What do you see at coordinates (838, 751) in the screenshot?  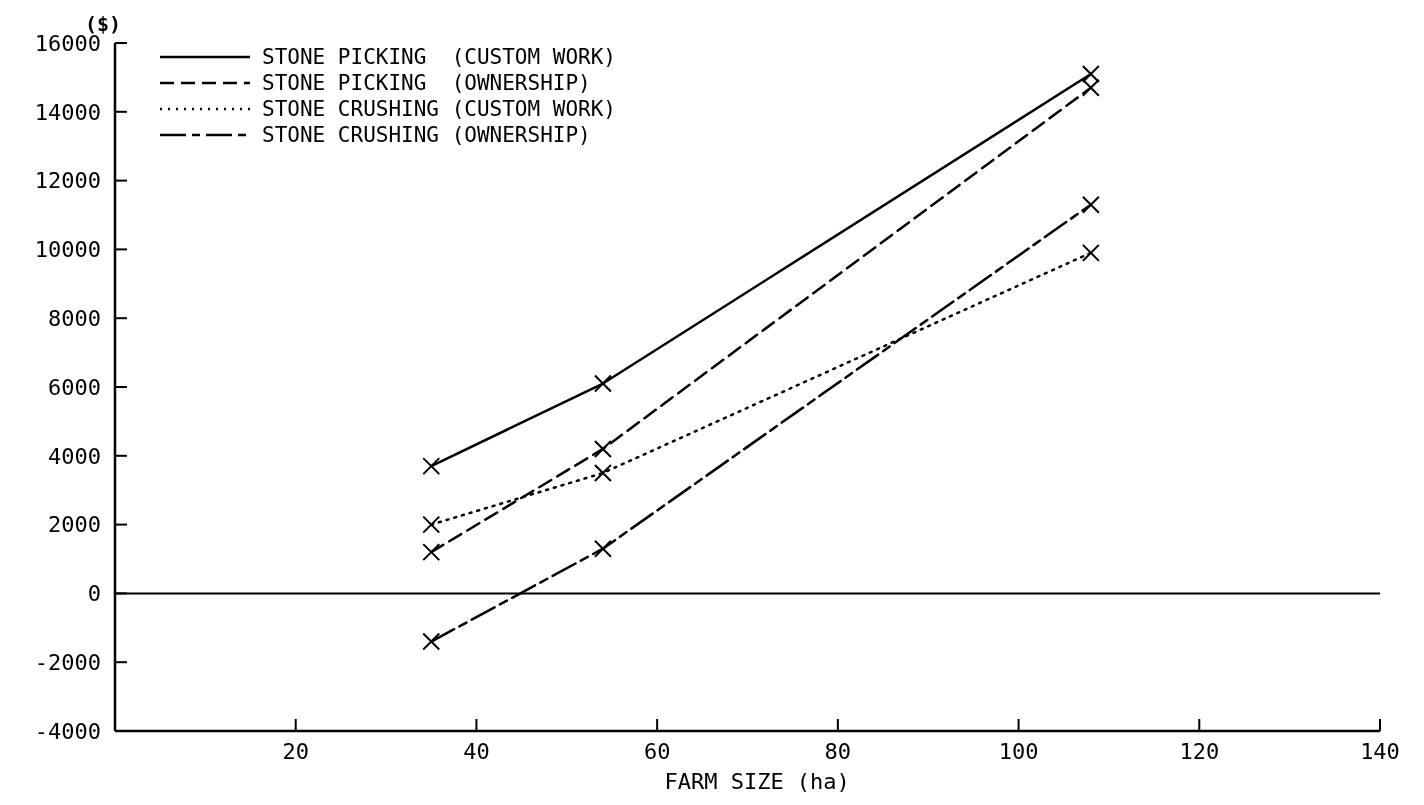 I see `x-tick-label: 80` at bounding box center [838, 751].